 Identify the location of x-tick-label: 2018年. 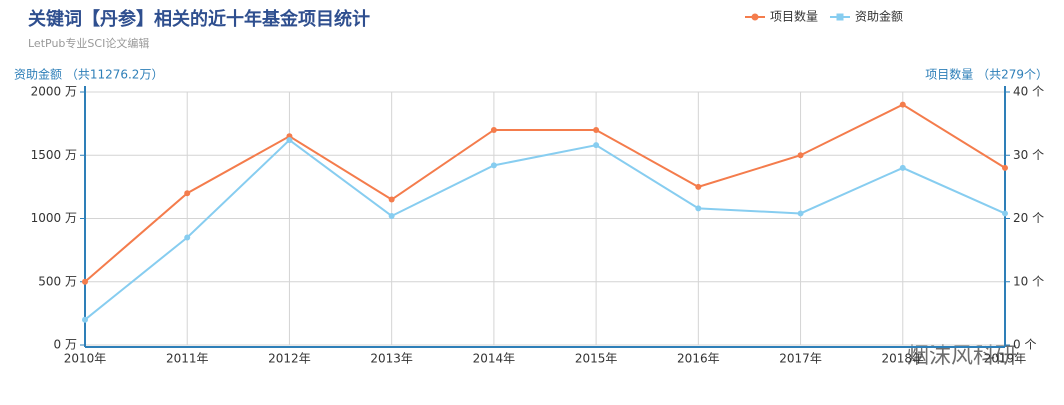
(903, 359).